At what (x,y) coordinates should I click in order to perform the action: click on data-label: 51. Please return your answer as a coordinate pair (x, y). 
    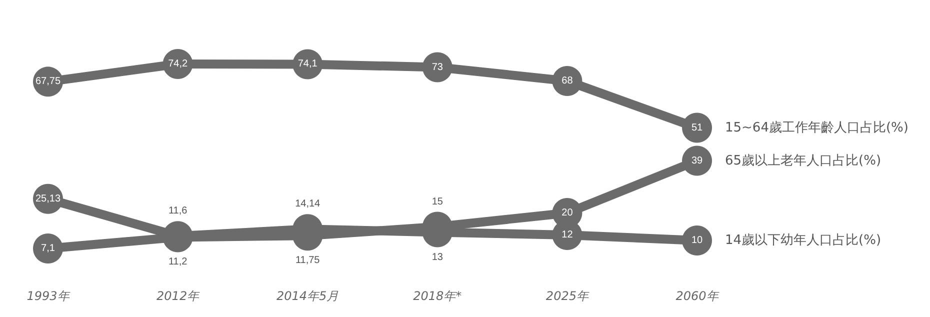
    Looking at the image, I should click on (697, 128).